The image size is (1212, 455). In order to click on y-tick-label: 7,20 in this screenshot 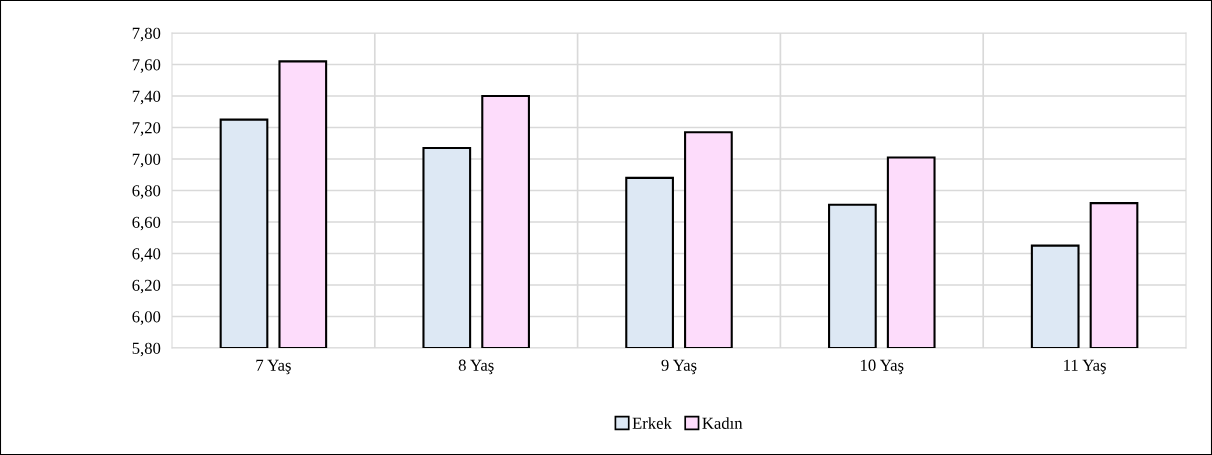, I will do `click(146, 129)`.